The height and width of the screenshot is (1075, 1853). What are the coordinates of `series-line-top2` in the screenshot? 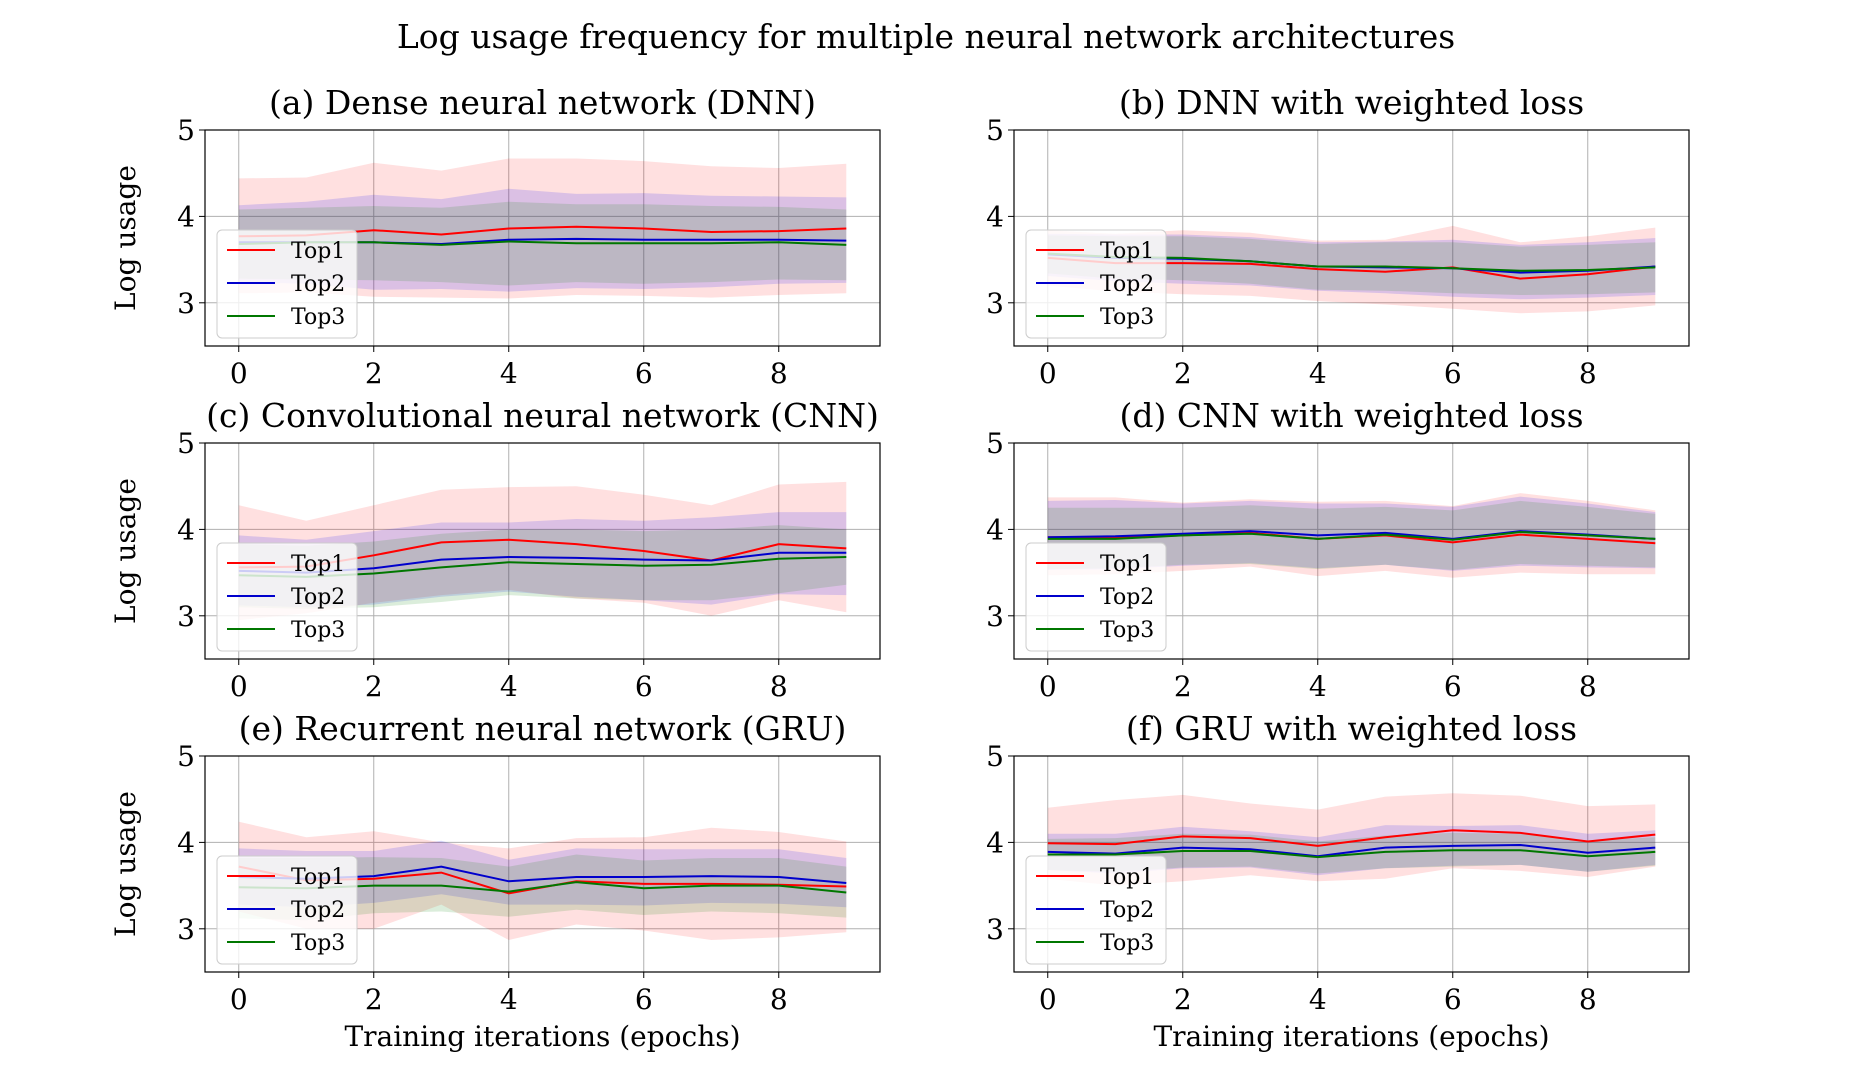 It's located at (1351, 850).